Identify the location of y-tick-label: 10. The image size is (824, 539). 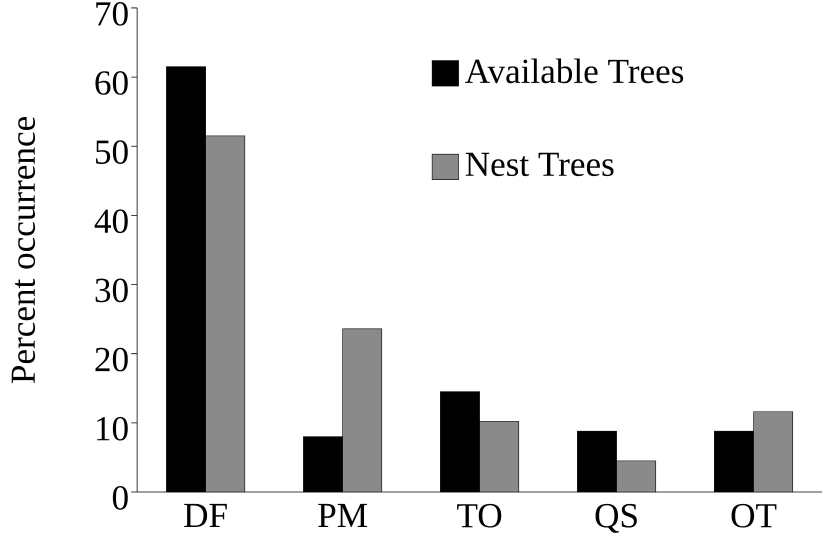
(112, 428).